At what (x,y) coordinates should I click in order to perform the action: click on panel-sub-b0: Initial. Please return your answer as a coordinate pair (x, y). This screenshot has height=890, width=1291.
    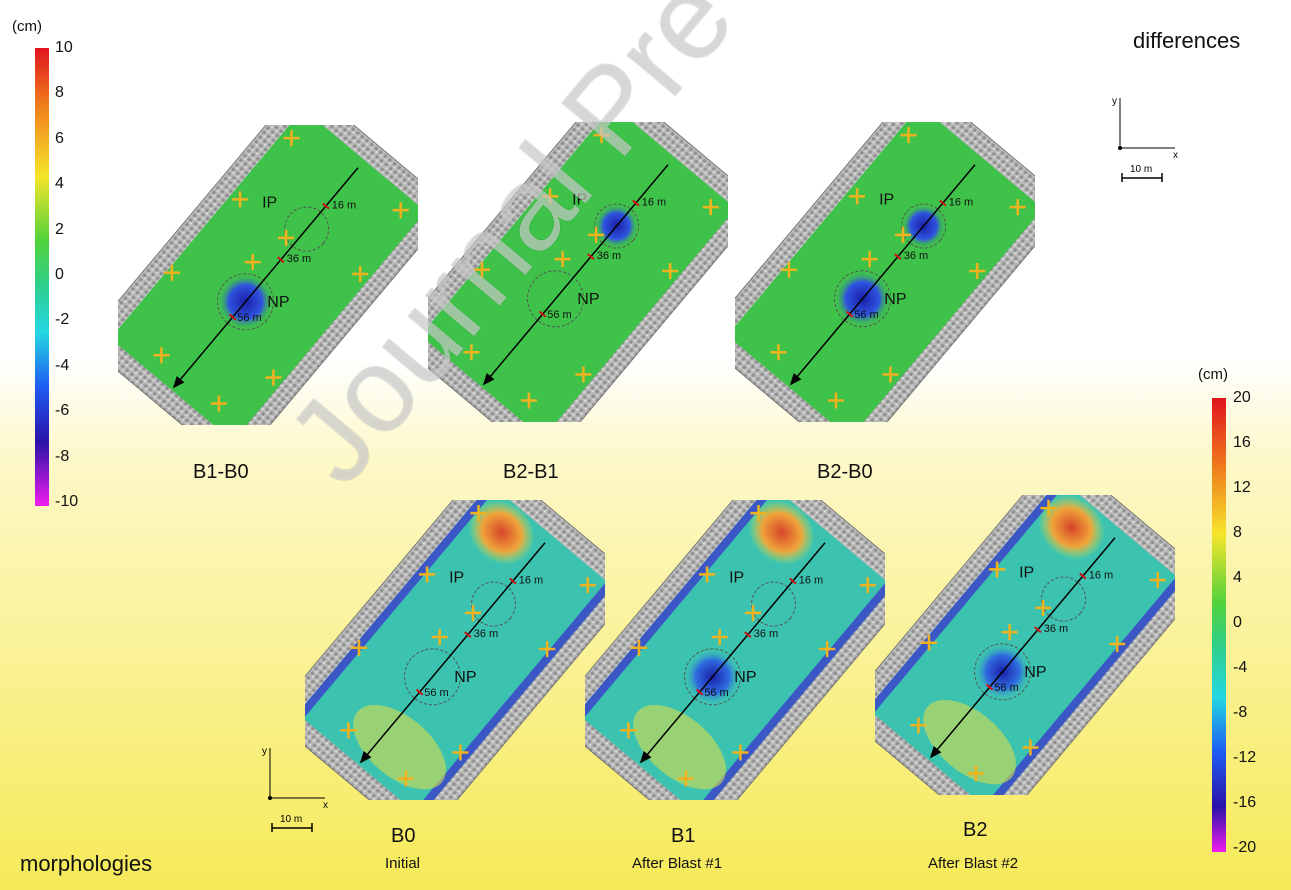
    Looking at the image, I should click on (403, 863).